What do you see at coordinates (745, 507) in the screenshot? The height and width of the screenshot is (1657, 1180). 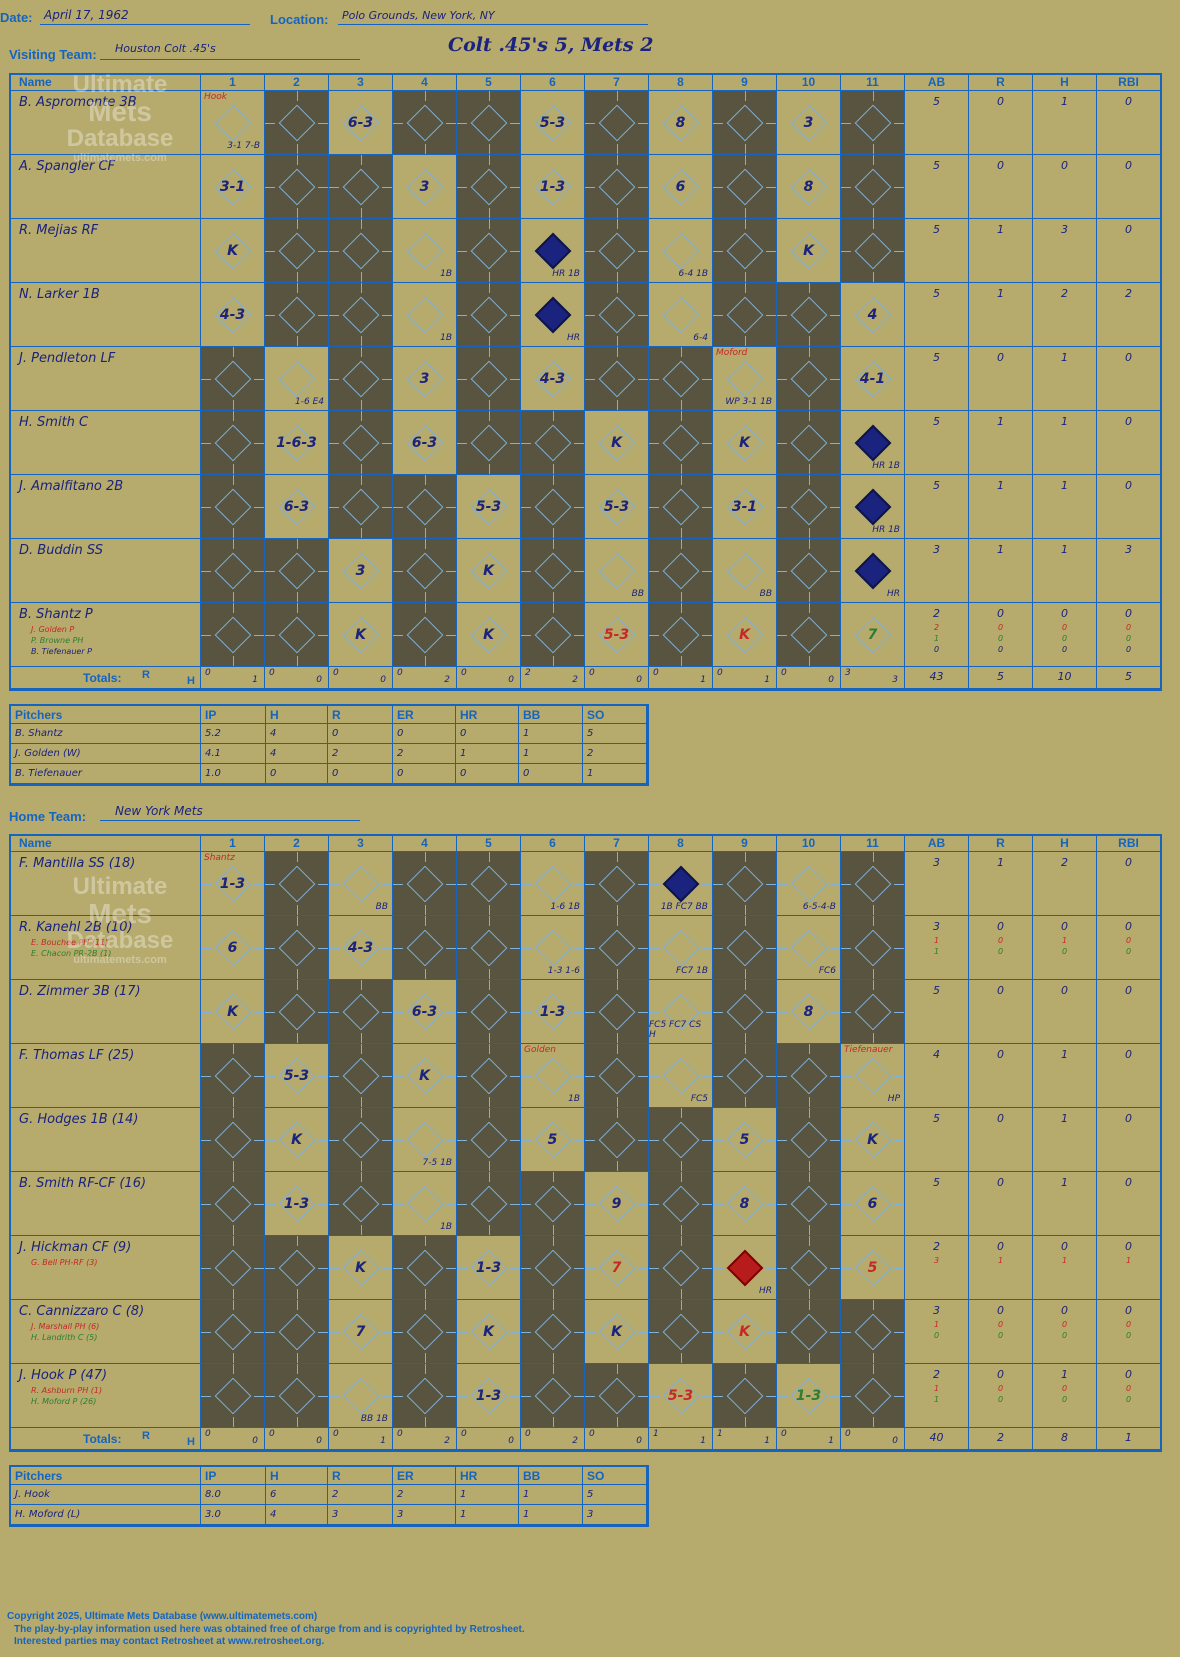 I see `at-bat-cell: 3-1` at bounding box center [745, 507].